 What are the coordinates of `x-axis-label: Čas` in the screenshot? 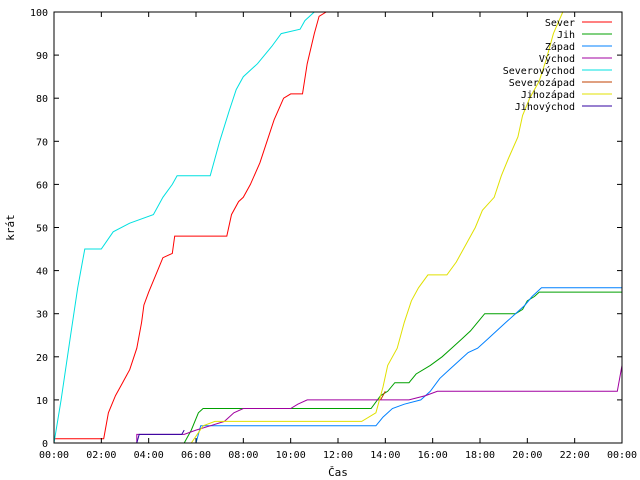 It's located at (338, 472).